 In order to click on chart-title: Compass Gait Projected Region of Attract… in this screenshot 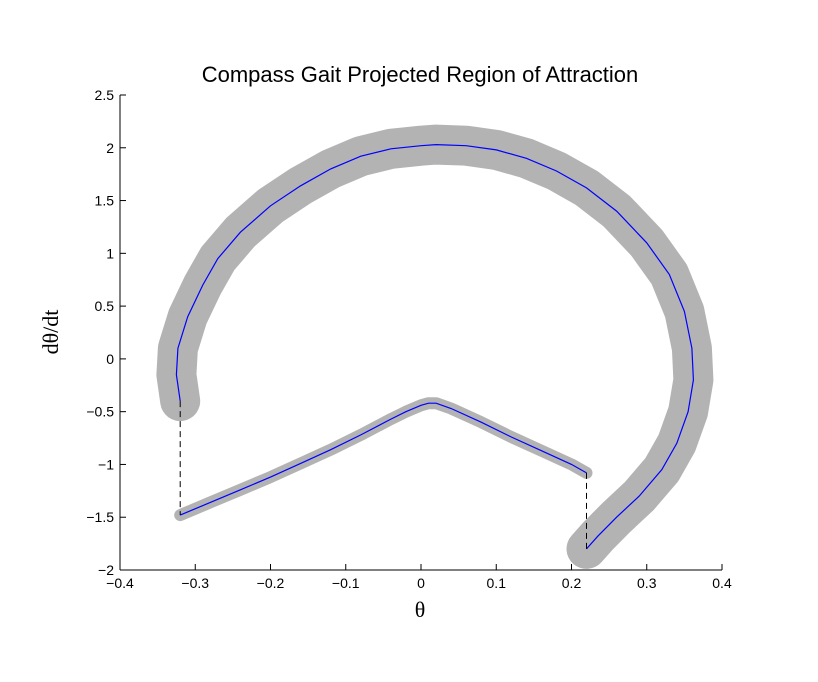, I will do `click(420, 74)`.